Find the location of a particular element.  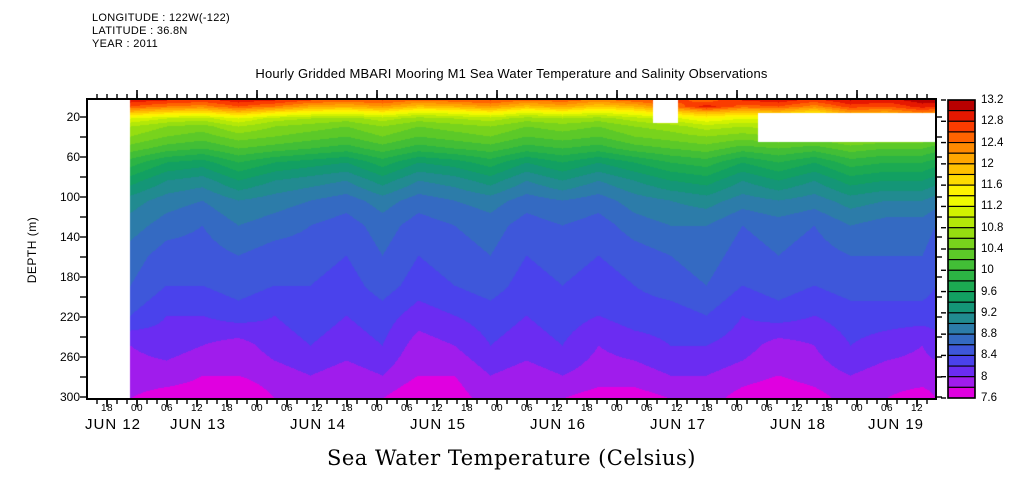

depth-tick-label: 20 is located at coordinates (73, 117).